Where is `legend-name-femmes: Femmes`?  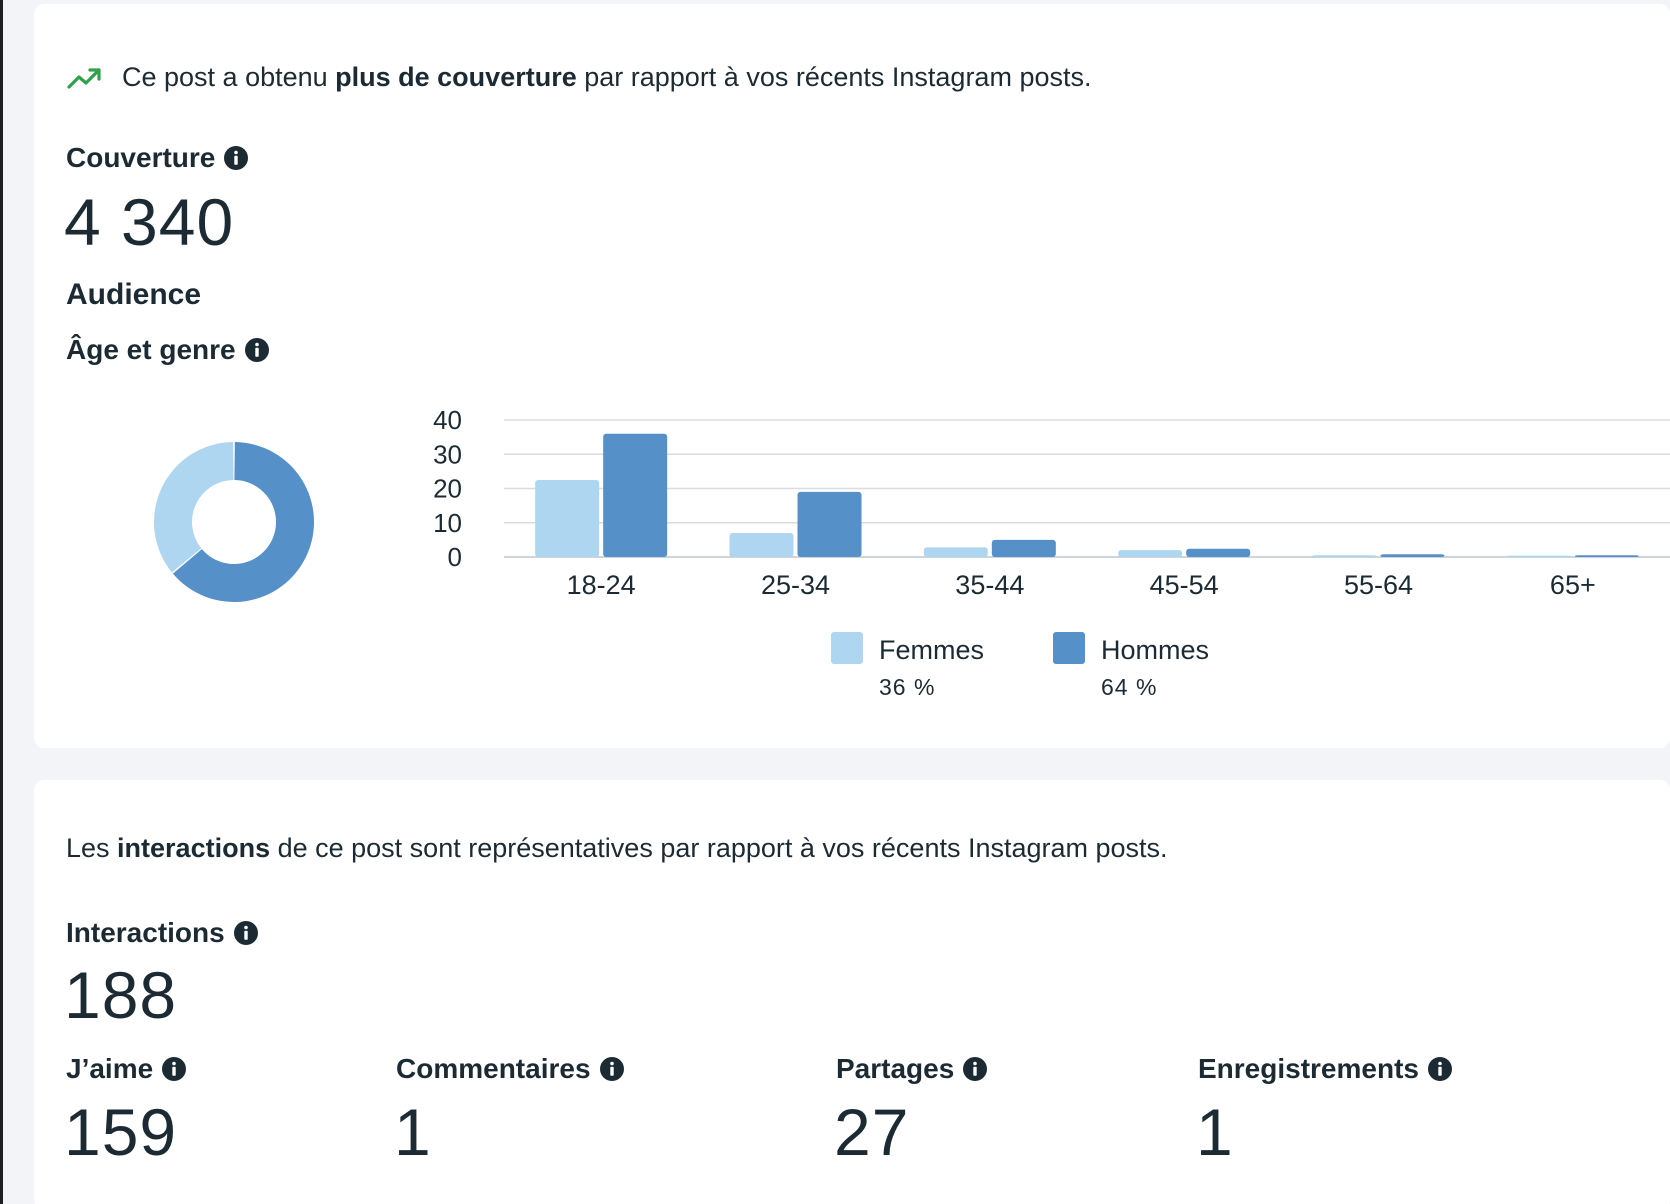
legend-name-femmes: Femmes is located at coordinates (932, 650).